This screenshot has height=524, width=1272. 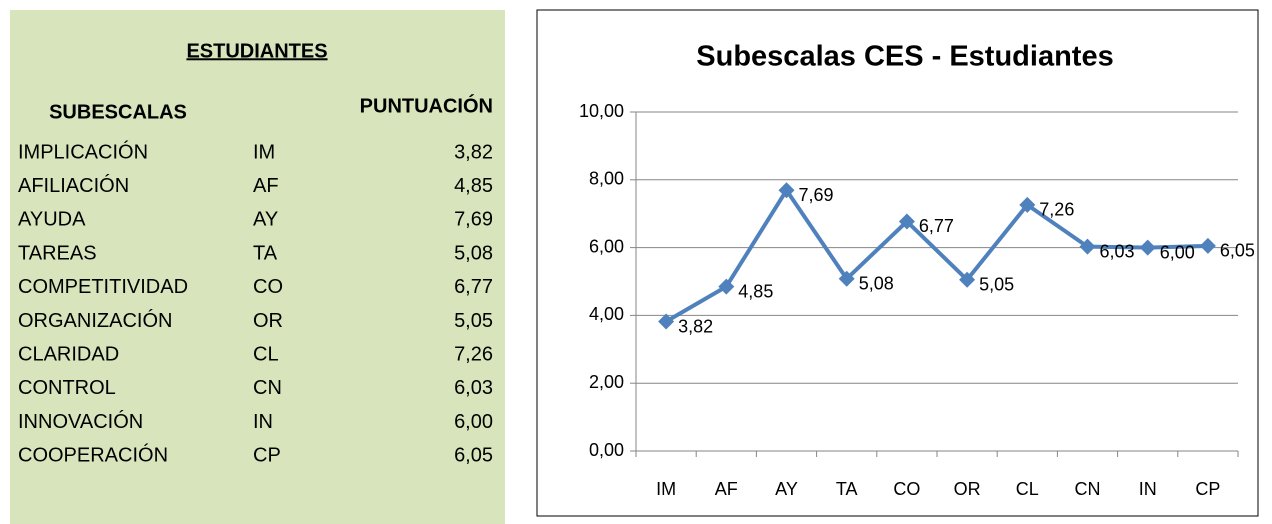 I want to click on data-label: 7,26, so click(x=1056, y=210).